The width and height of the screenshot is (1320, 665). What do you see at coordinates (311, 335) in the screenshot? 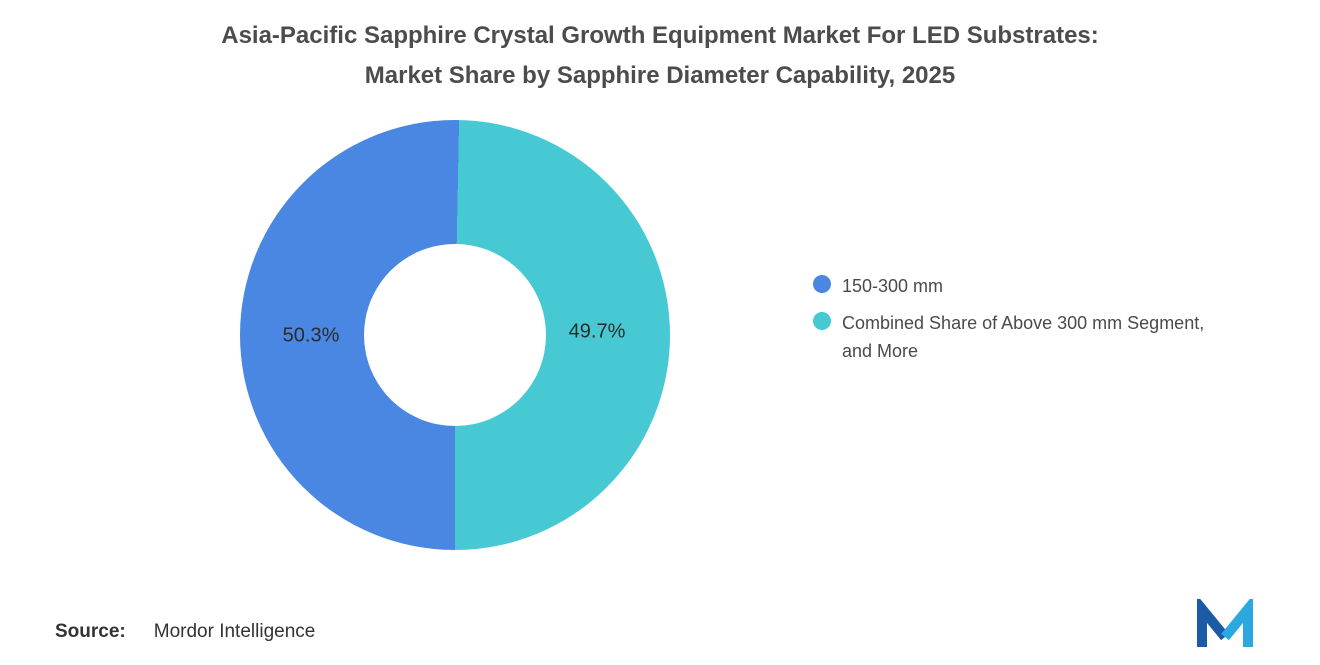
I see `slice-value-label-150-300mm: 50.3%` at bounding box center [311, 335].